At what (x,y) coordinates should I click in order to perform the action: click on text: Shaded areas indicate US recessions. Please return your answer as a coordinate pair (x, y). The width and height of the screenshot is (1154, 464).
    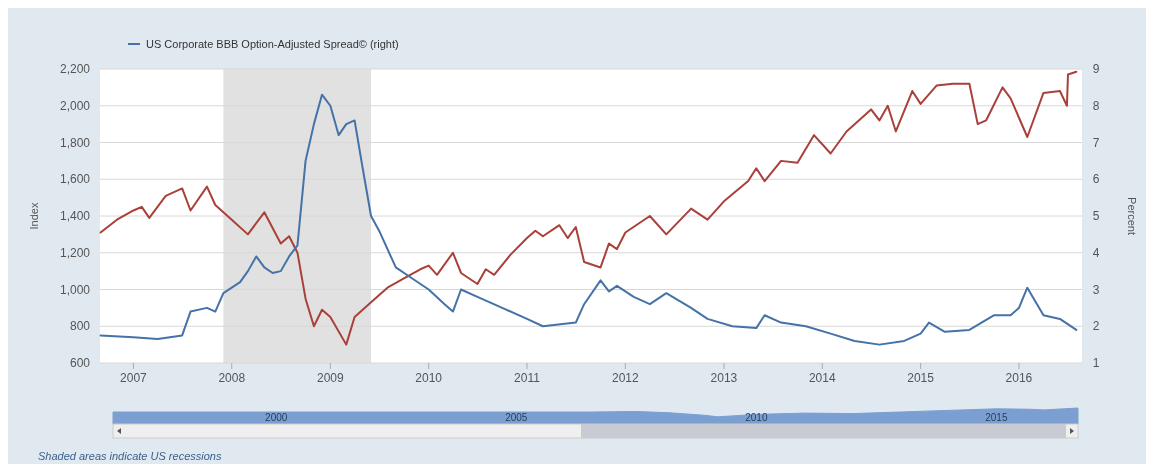
    Looking at the image, I should click on (130, 456).